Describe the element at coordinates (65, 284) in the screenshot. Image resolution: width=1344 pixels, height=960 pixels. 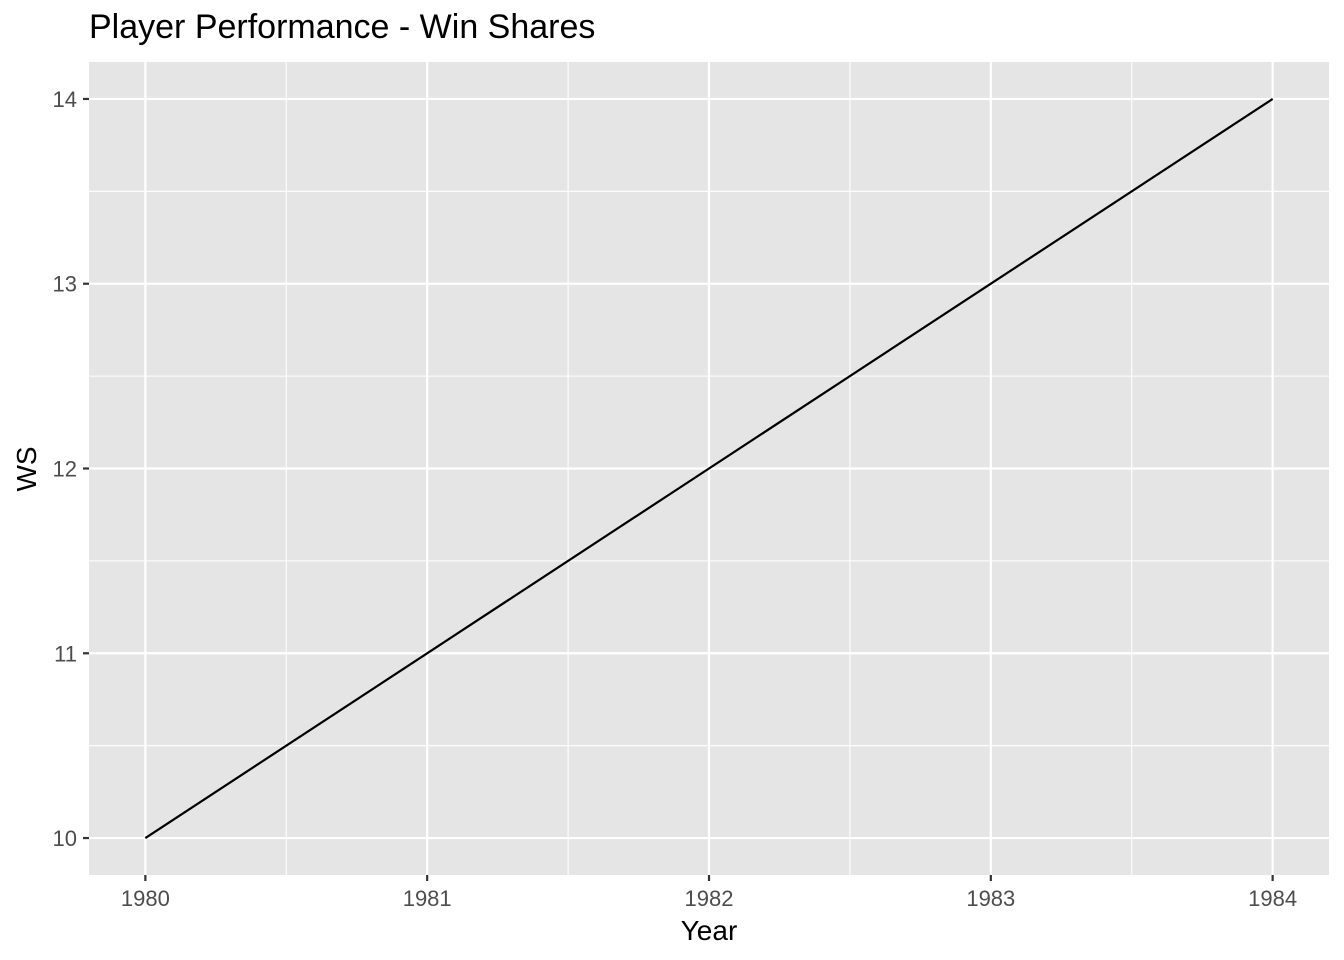
I see `y-tick-label: 13` at that location.